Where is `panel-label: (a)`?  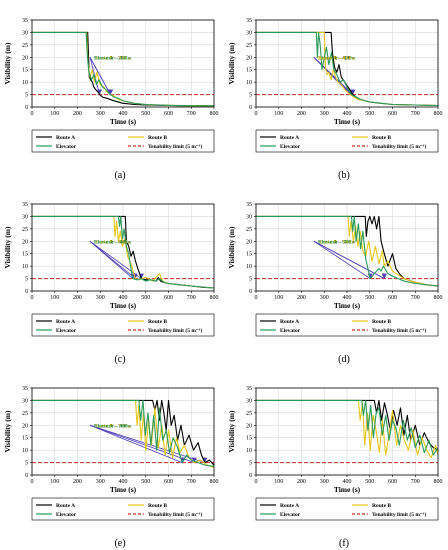 panel-label: (a) is located at coordinates (119, 175).